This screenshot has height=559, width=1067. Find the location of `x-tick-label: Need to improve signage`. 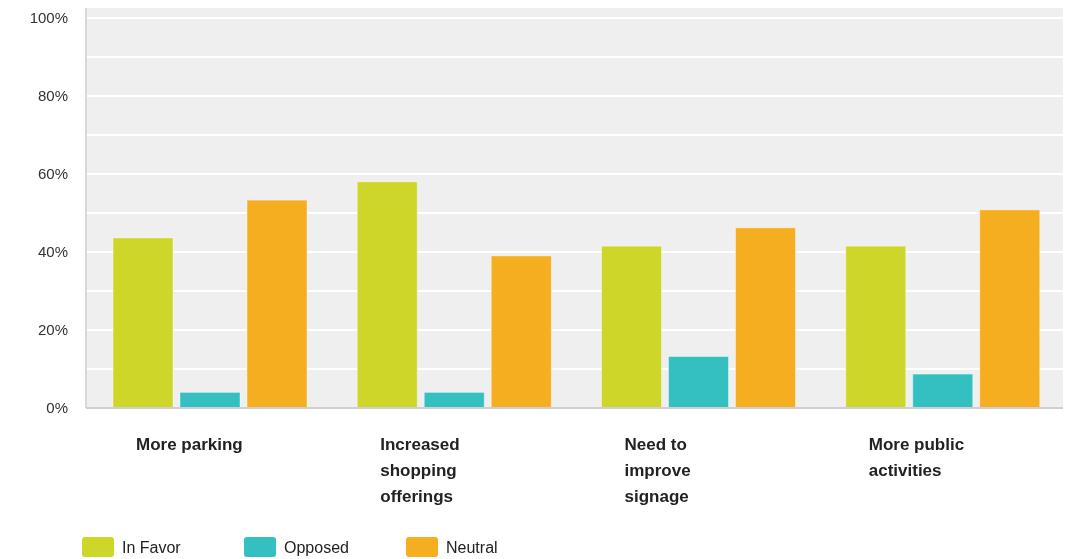

x-tick-label: Need to improve signage is located at coordinates (657, 470).